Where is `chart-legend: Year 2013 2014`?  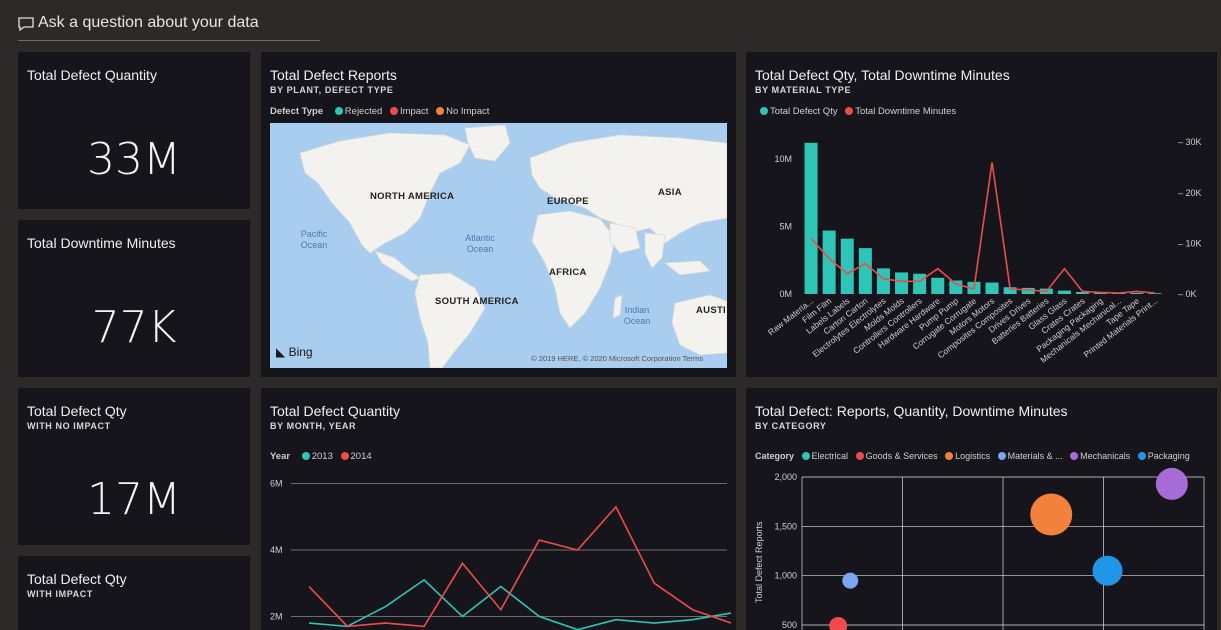
chart-legend: Year 2013 2014 is located at coordinates (321, 456).